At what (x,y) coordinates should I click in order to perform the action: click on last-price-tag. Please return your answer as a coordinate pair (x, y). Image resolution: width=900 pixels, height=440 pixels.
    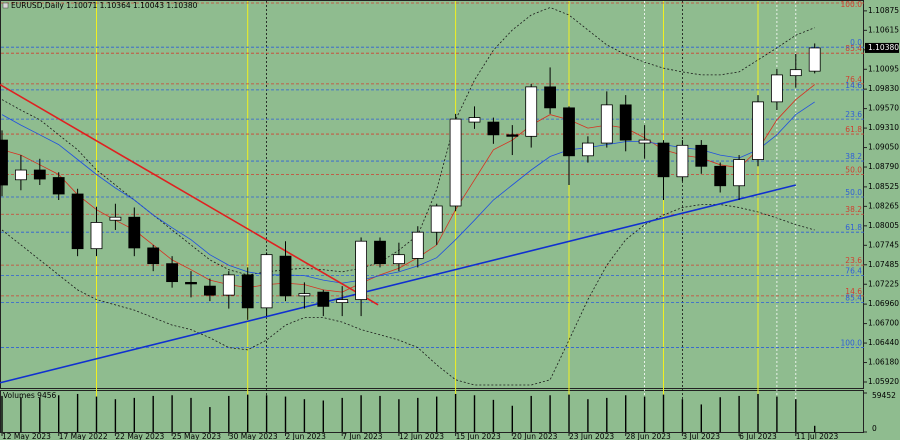
    Looking at the image, I should click on (882, 47).